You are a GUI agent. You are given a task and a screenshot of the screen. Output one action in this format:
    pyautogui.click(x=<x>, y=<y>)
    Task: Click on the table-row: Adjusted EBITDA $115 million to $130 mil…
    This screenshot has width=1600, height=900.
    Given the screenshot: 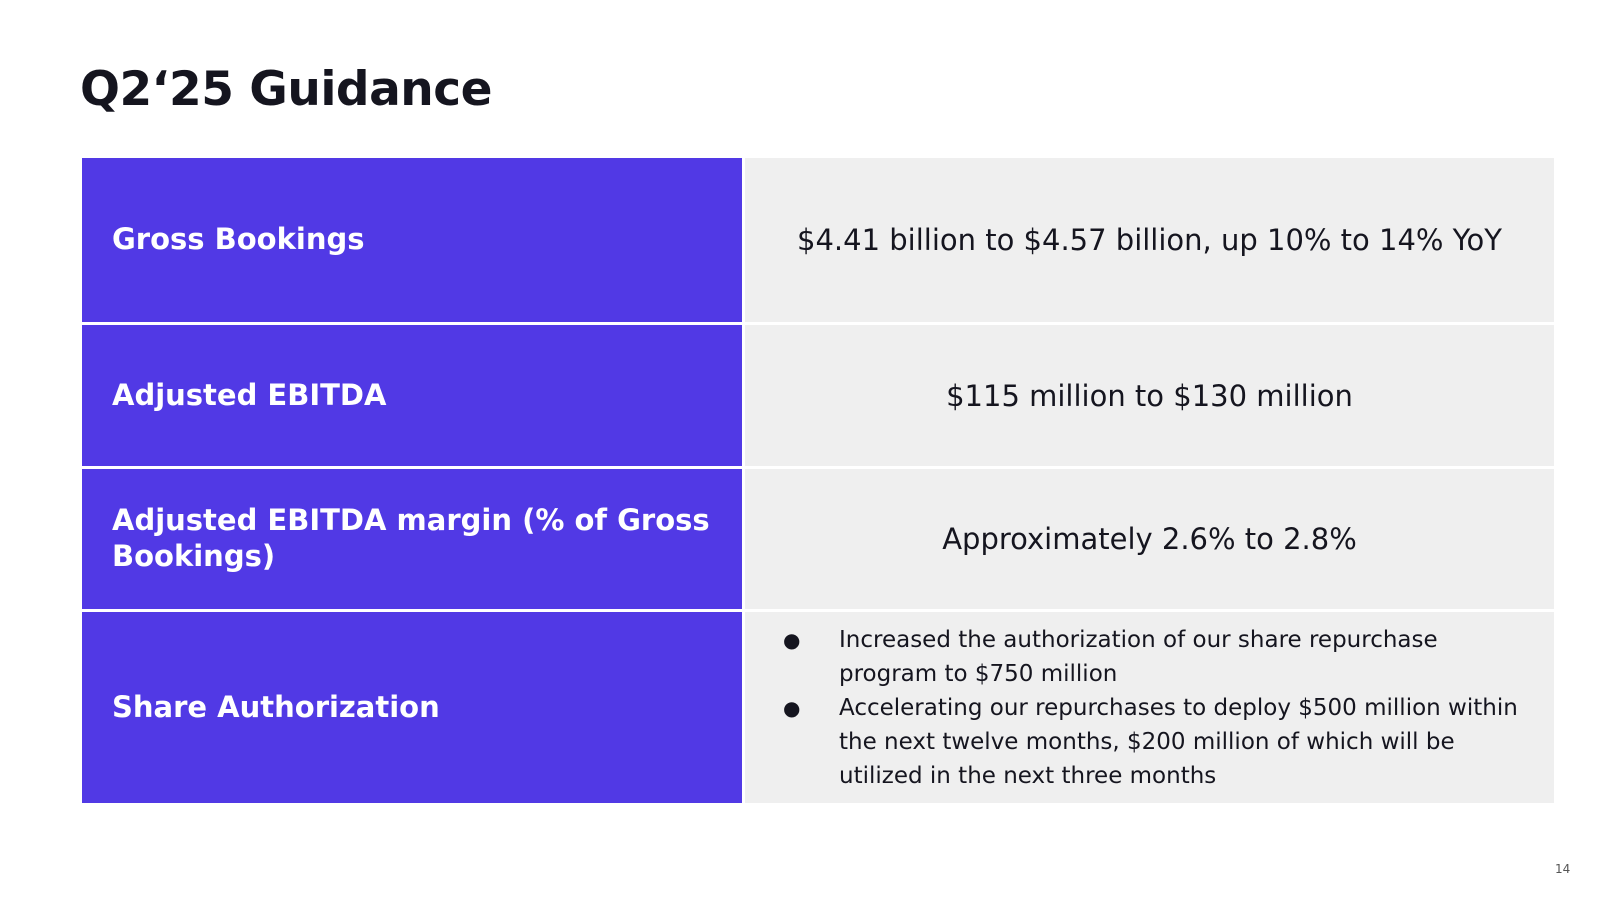 What is the action you would take?
    pyautogui.click(x=818, y=395)
    